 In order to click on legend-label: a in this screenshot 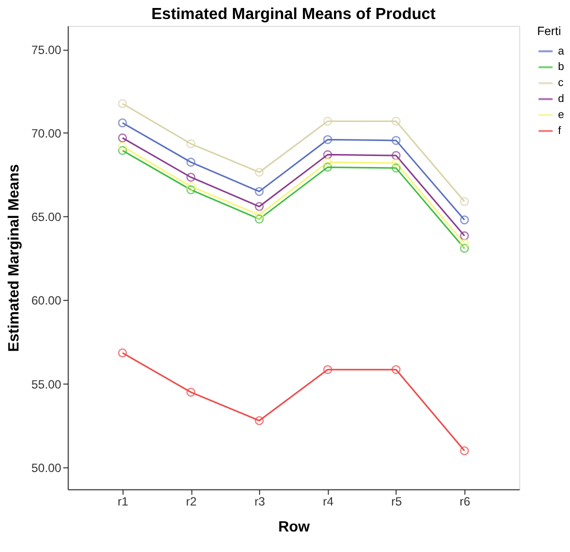, I will do `click(562, 51)`.